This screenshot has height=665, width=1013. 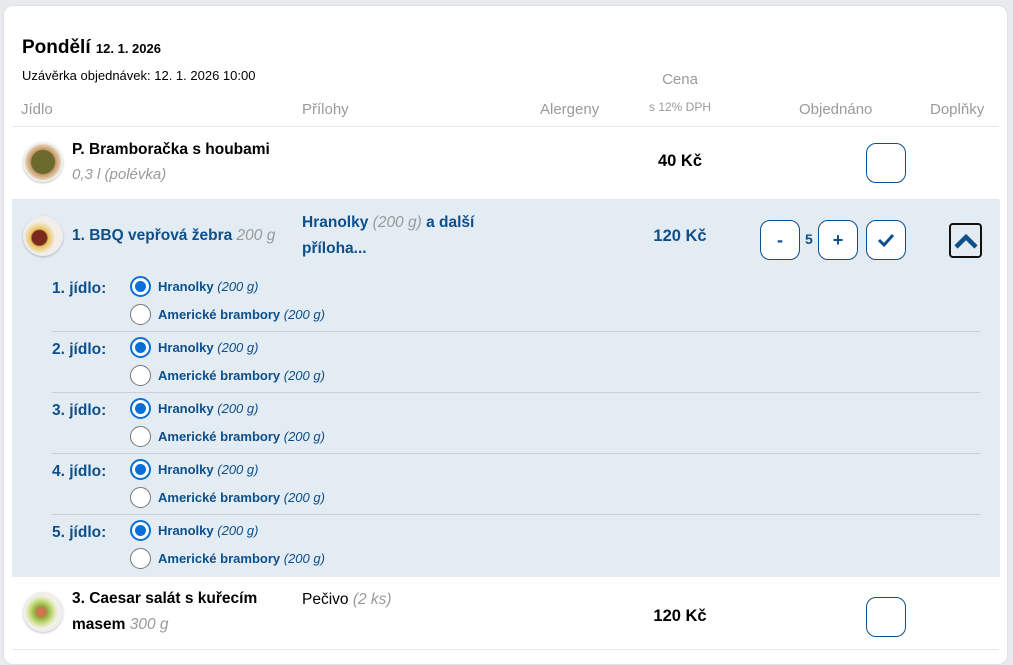 What do you see at coordinates (91, 47) in the screenshot?
I see `day-title: Pondělí 12. 1. 2026` at bounding box center [91, 47].